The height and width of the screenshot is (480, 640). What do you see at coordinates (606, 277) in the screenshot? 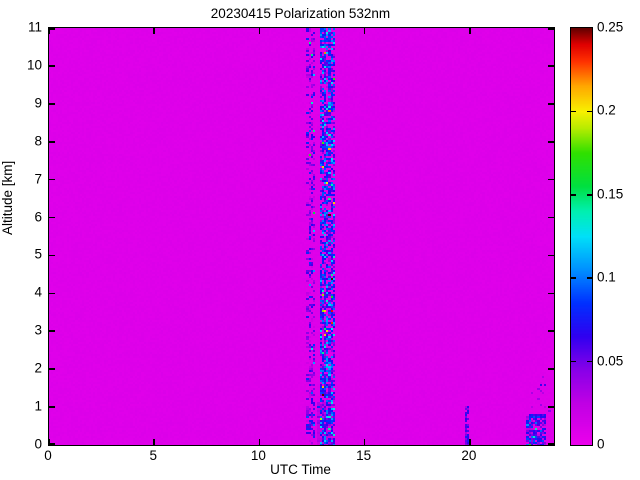
I see `colorbar-tick-label: 0.1` at bounding box center [606, 277].